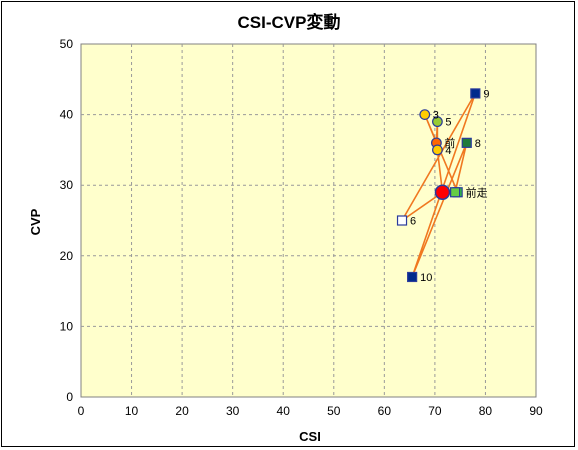  I want to click on point-label: 4, so click(448, 151).